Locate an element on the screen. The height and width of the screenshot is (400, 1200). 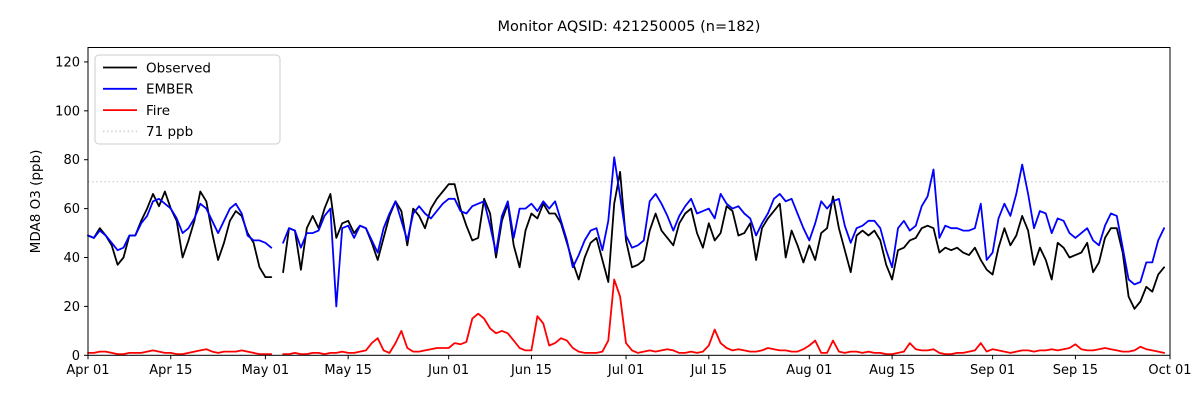
x-tick-label: Oct 01 is located at coordinates (1169, 370).